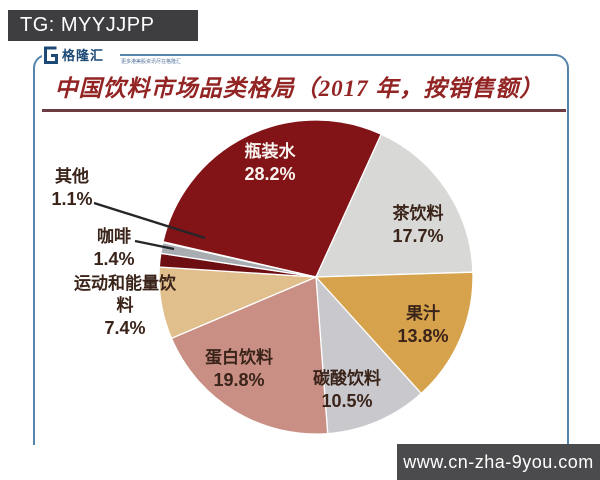 Image resolution: width=600 pixels, height=480 pixels. What do you see at coordinates (72, 188) in the screenshot?
I see `slice-label-others: 其他 1.1%` at bounding box center [72, 188].